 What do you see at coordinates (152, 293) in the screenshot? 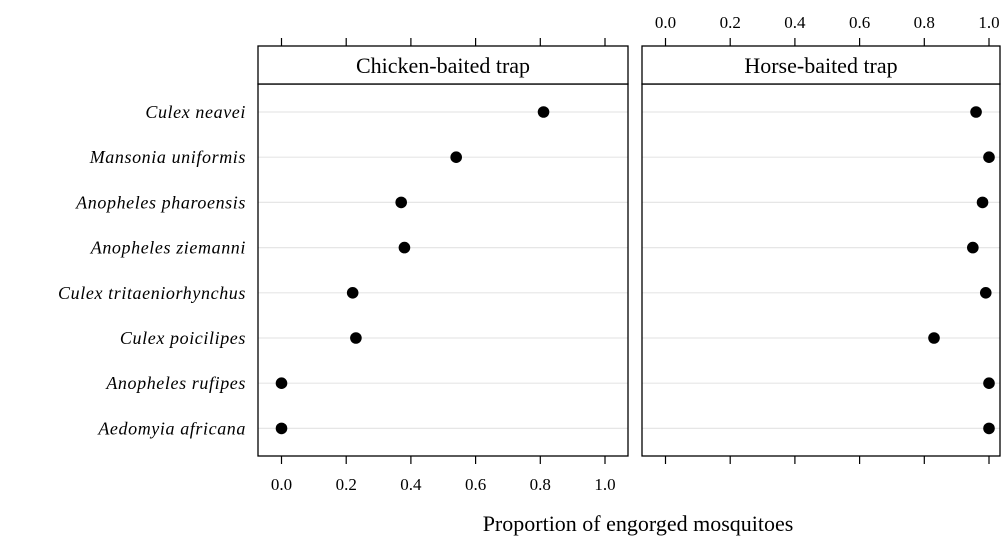
I see `category-label: Culex tritaeniorhynchus` at bounding box center [152, 293].